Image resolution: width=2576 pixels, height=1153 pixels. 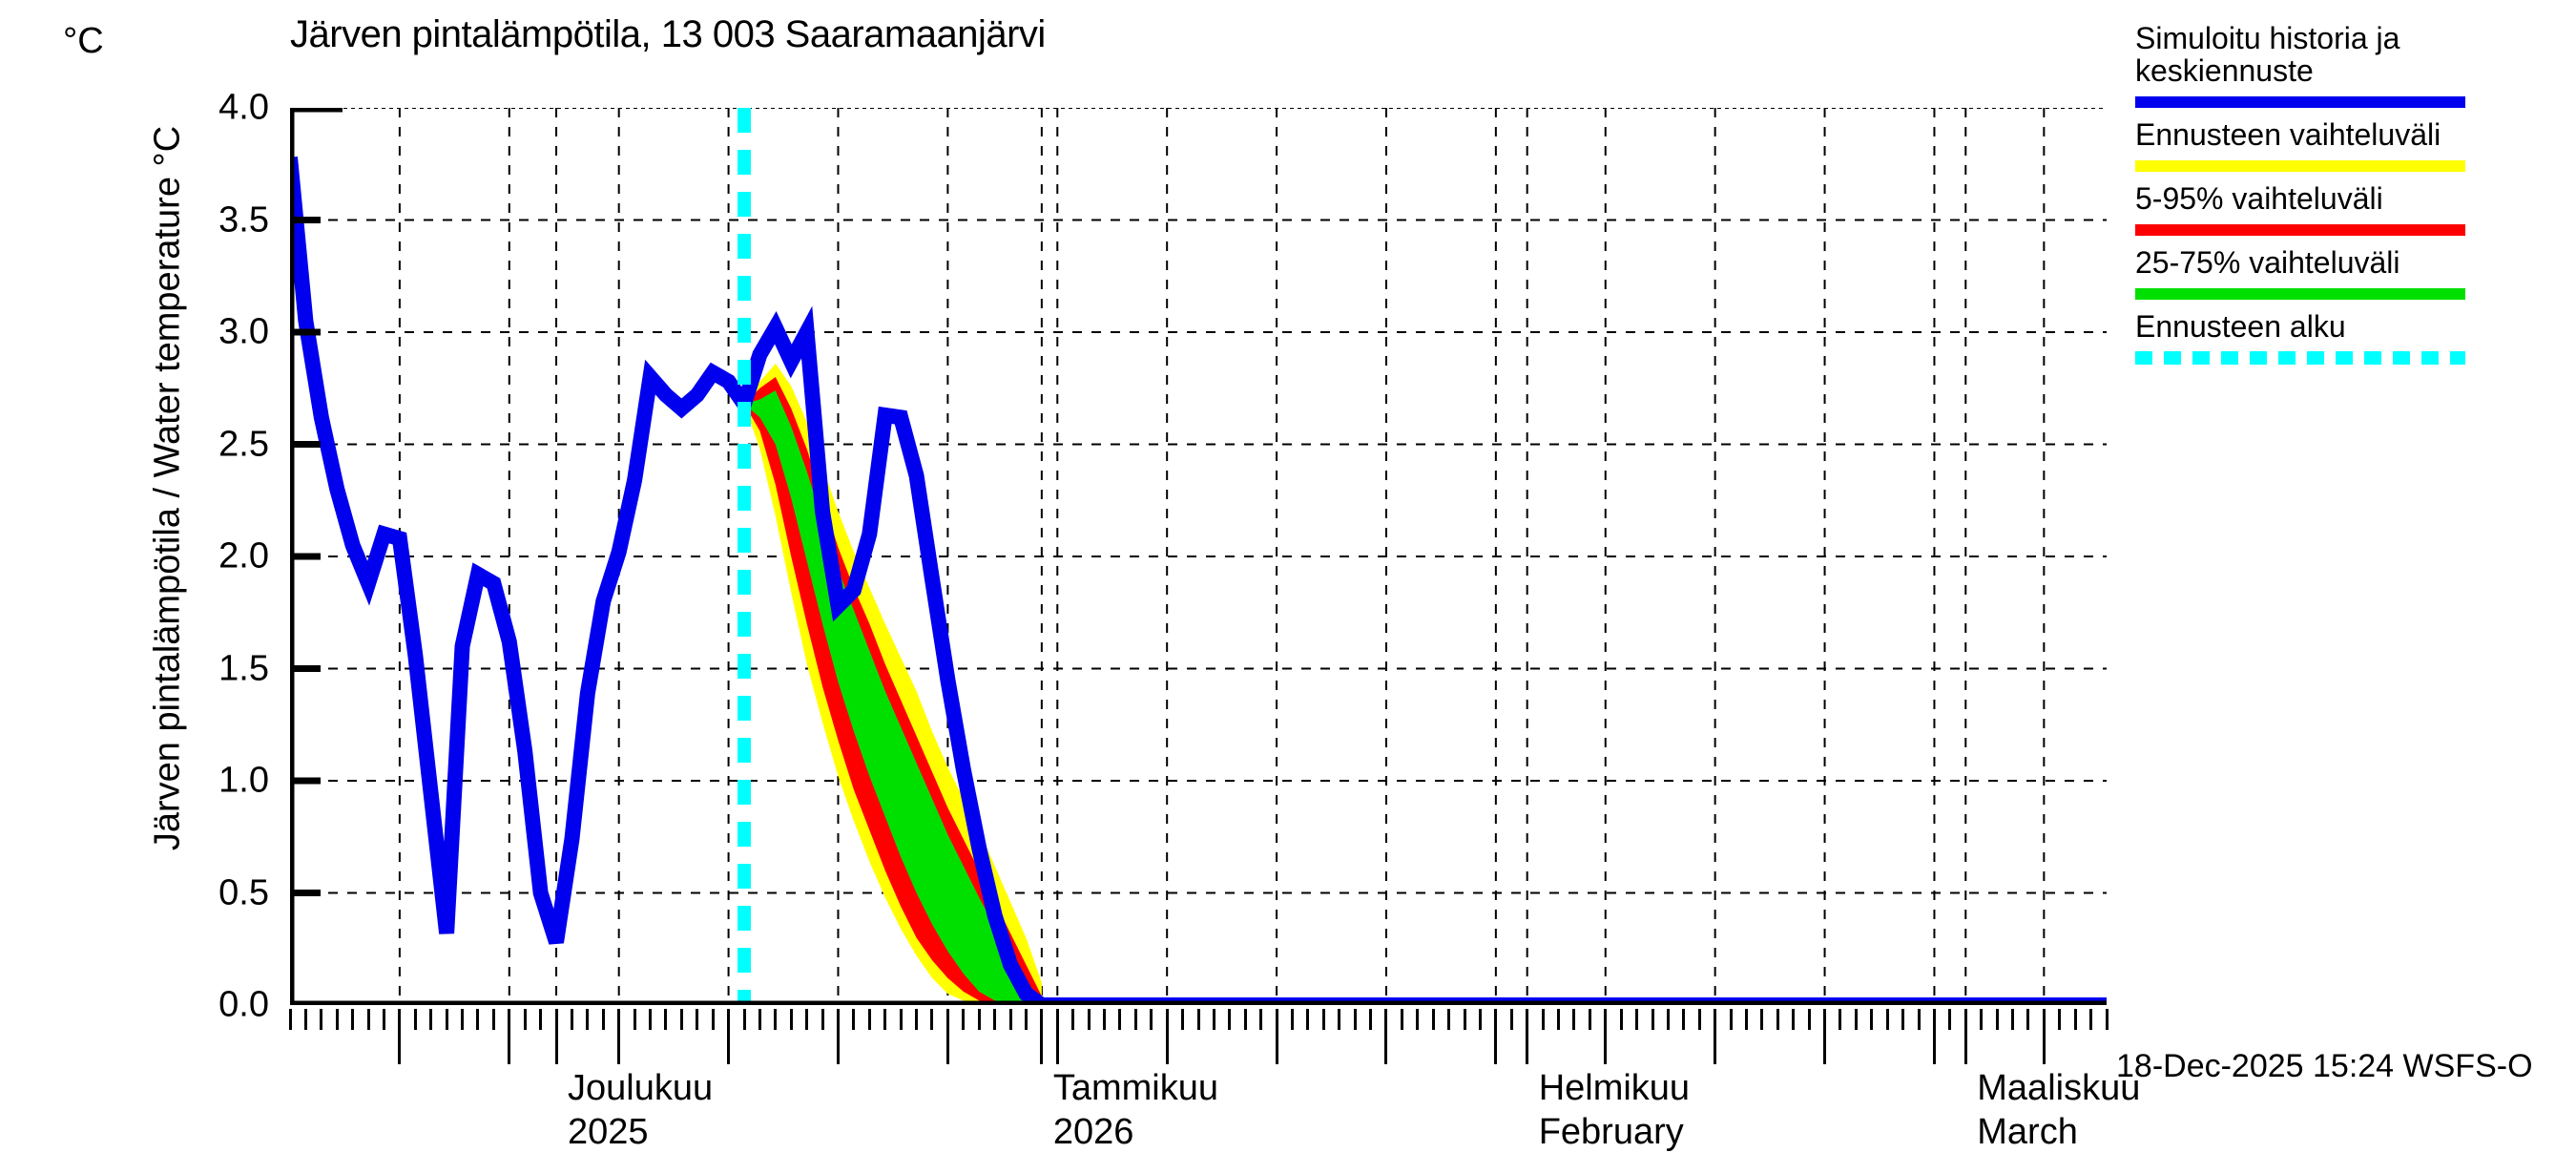 What do you see at coordinates (1611, 1132) in the screenshot?
I see `x-tick-label-sub: February` at bounding box center [1611, 1132].